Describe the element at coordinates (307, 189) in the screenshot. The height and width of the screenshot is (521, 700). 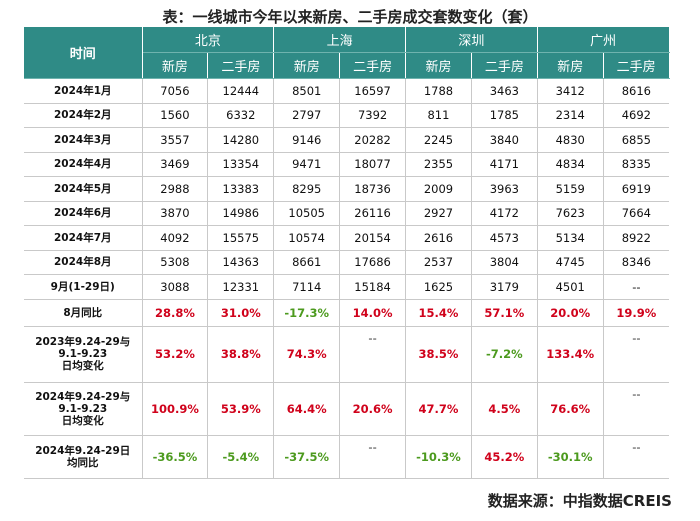
I see `table-cell: 8295` at that location.